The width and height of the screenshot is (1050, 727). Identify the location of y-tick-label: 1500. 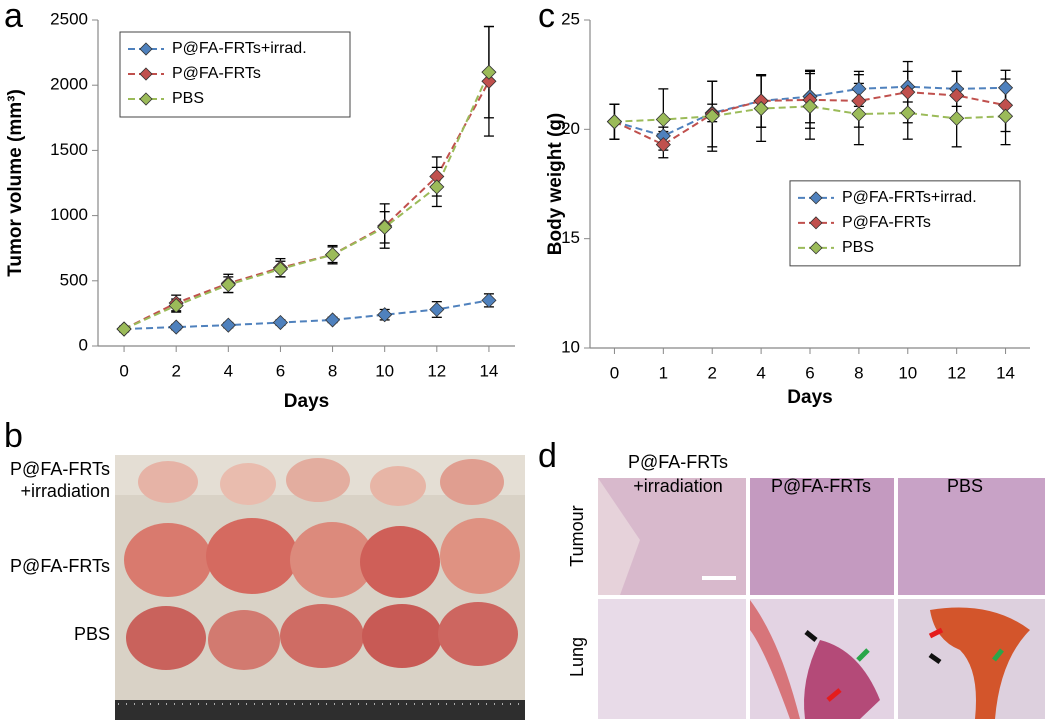
(69, 149).